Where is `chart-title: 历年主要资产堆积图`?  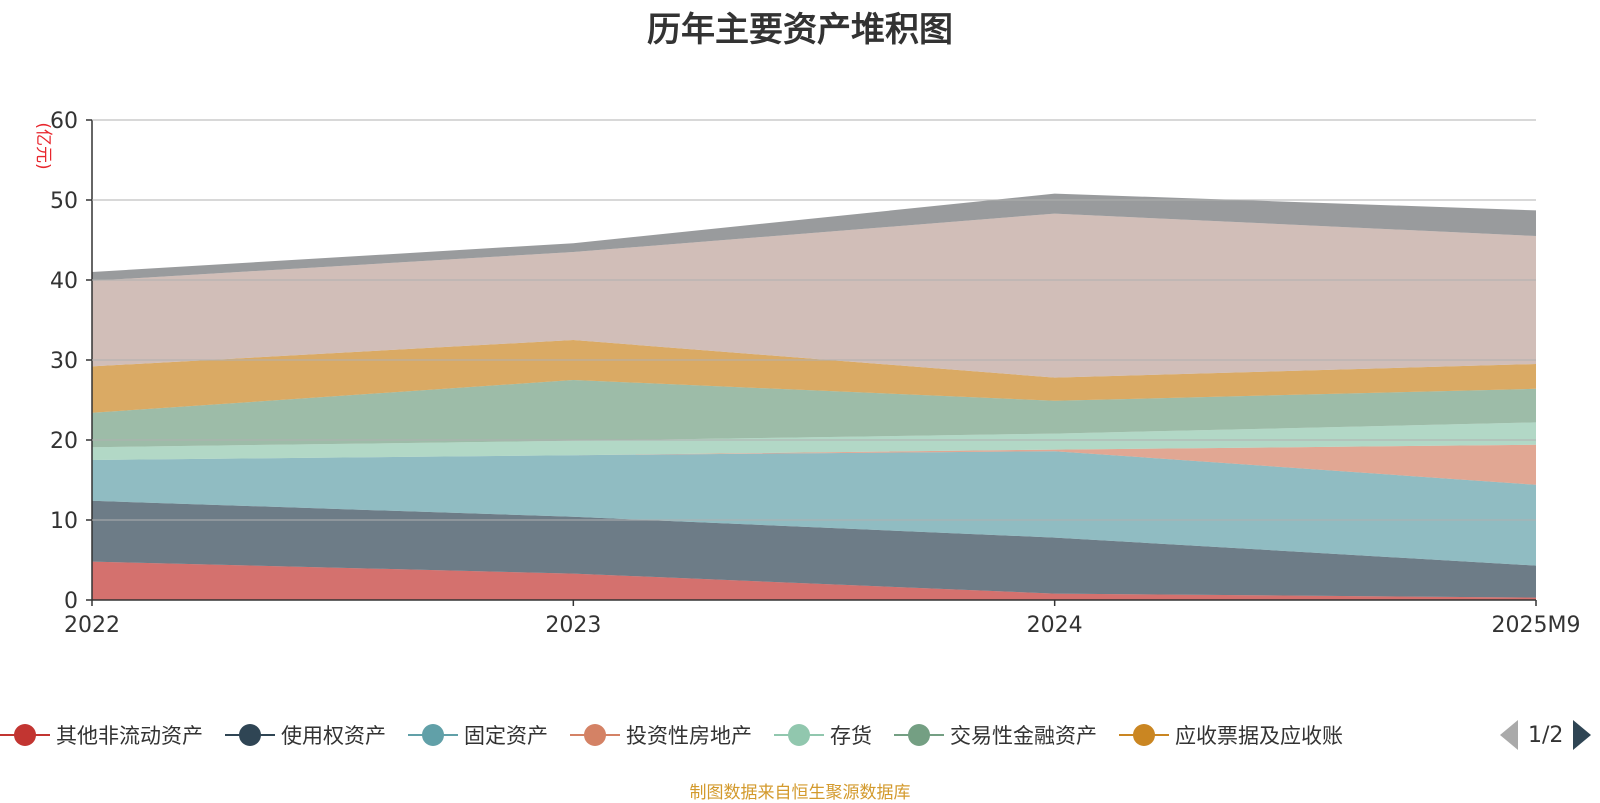
chart-title: 历年主要资产堆积图 is located at coordinates (800, 30).